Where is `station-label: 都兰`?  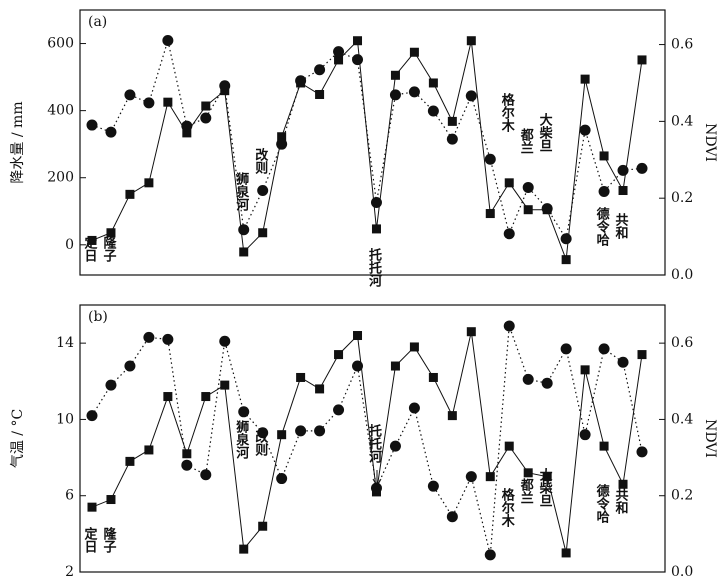
station-label: 都兰 is located at coordinates (526, 490).